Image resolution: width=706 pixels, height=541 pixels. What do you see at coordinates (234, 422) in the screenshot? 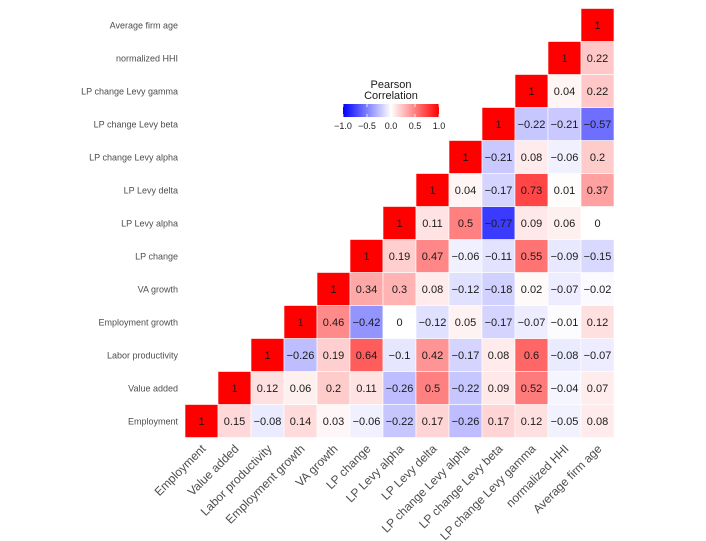
I see `cell-value-label: 0.15` at bounding box center [234, 422].